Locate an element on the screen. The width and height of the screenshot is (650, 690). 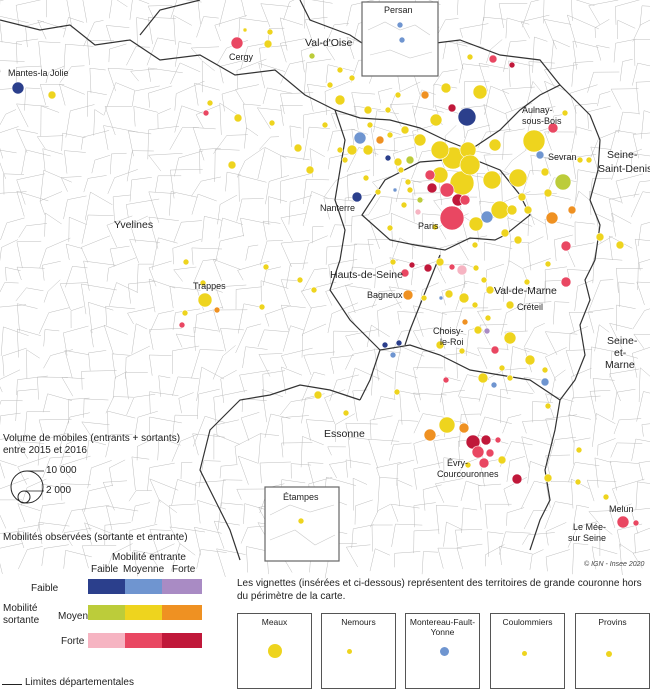
city-label-lemee-2: sur Seine is located at coordinates (587, 538).